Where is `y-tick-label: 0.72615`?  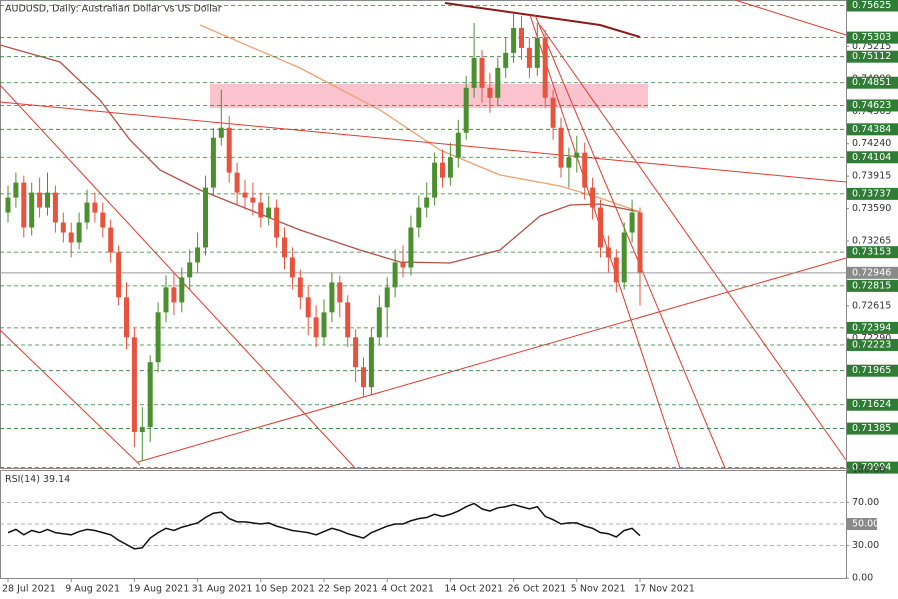 y-tick-label: 0.72615 is located at coordinates (871, 305).